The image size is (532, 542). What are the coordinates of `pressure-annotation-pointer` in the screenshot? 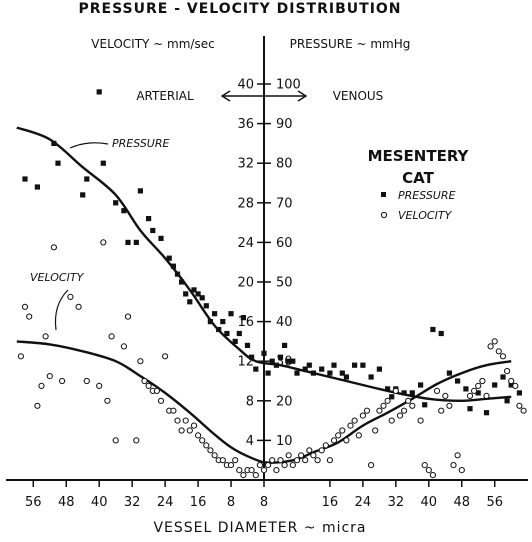 It's located at (89, 145).